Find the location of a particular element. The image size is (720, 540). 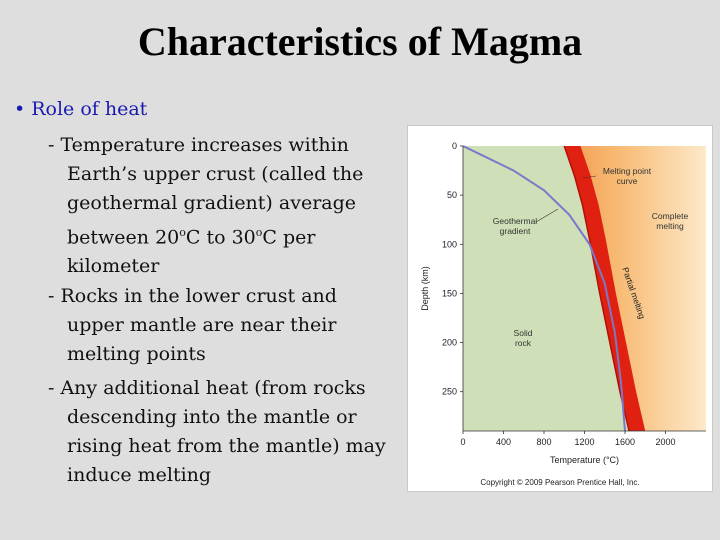

solid-region is located at coordinates (546, 288).